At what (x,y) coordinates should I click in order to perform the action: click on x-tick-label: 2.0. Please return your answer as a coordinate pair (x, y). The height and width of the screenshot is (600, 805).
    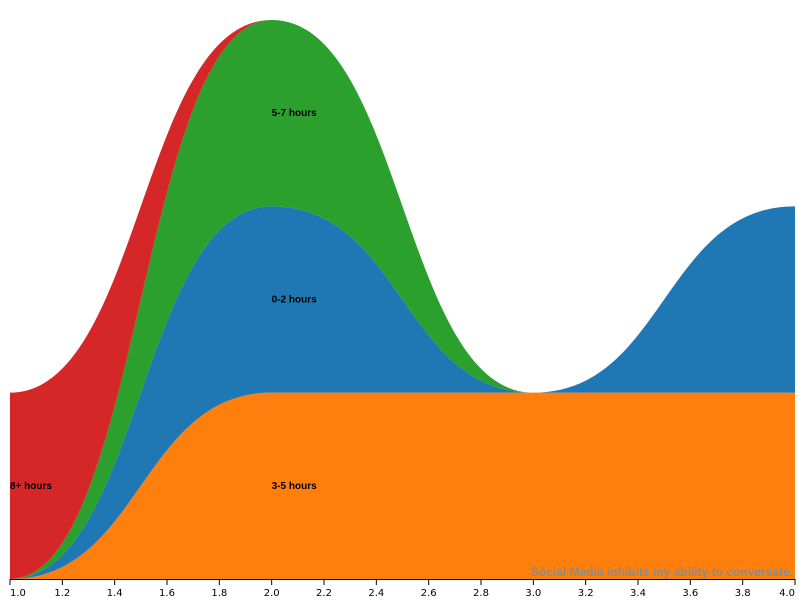
    Looking at the image, I should click on (272, 593).